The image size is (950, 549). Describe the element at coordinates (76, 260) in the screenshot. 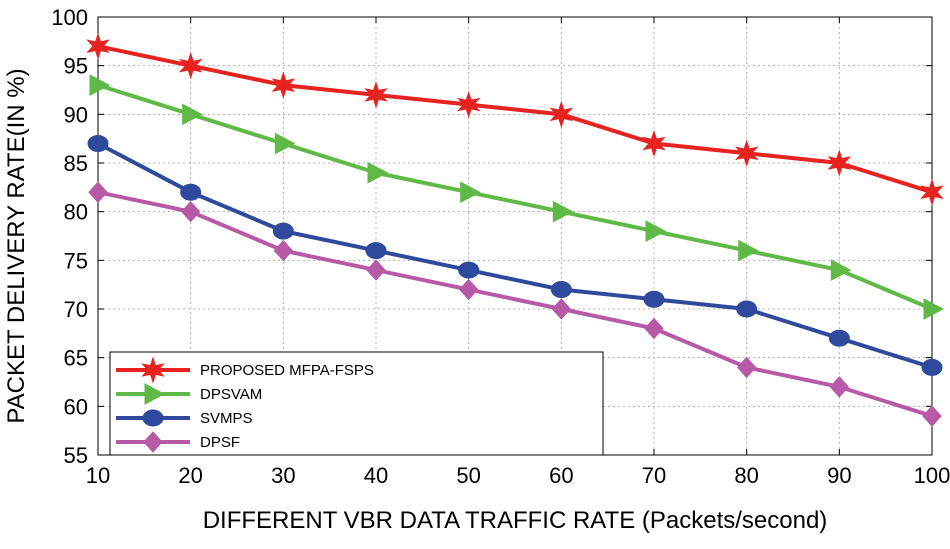

I see `y-tick-label: 75` at that location.